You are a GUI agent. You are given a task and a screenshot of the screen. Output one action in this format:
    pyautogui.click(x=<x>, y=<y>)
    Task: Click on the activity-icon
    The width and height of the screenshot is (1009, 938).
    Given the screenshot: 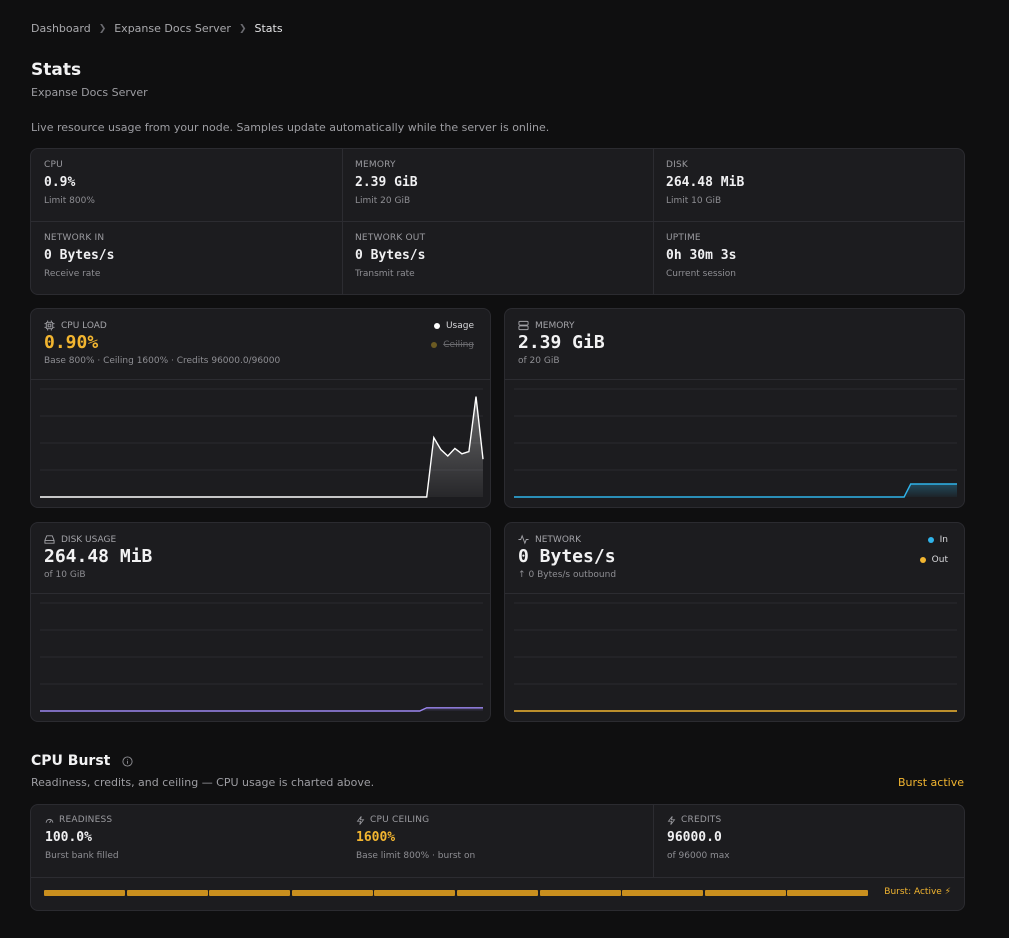 What is the action you would take?
    pyautogui.click(x=523, y=539)
    